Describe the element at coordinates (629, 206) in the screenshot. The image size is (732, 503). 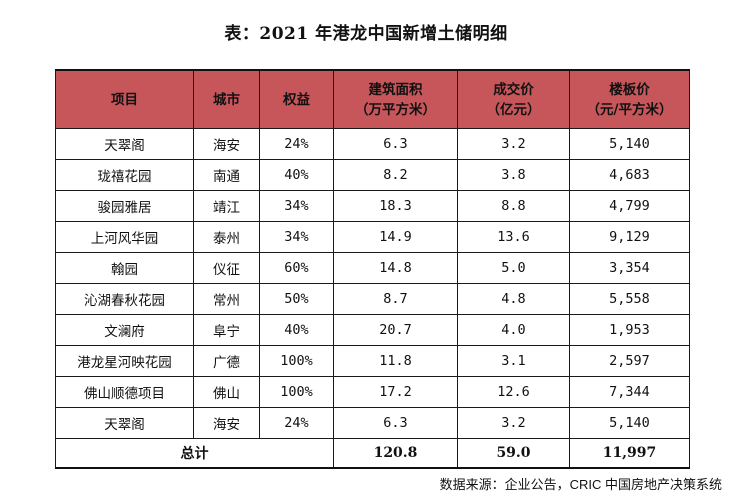
I see `cell-floor-price: 4,799` at that location.